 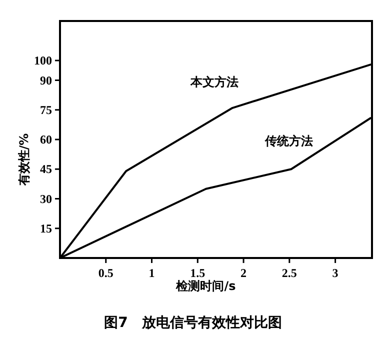 I want to click on x-tick-label: 0.5, so click(x=106, y=273).